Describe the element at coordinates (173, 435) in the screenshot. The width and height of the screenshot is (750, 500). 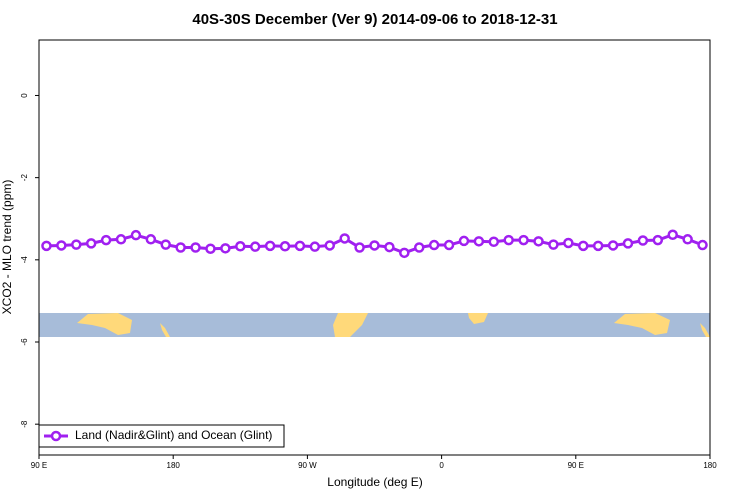
I see `legend-label: Land (Nadir&Glint) and Ocean (Glint)` at that location.